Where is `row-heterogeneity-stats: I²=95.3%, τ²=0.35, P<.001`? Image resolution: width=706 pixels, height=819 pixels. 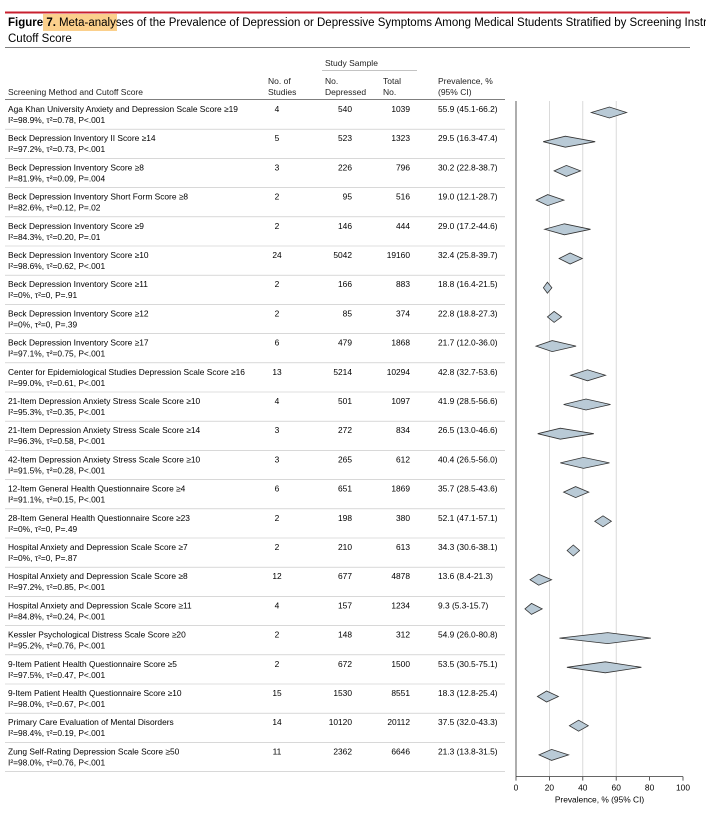 row-heterogeneity-stats: I²=95.3%, τ²=0.35, P<.001 is located at coordinates (56, 412).